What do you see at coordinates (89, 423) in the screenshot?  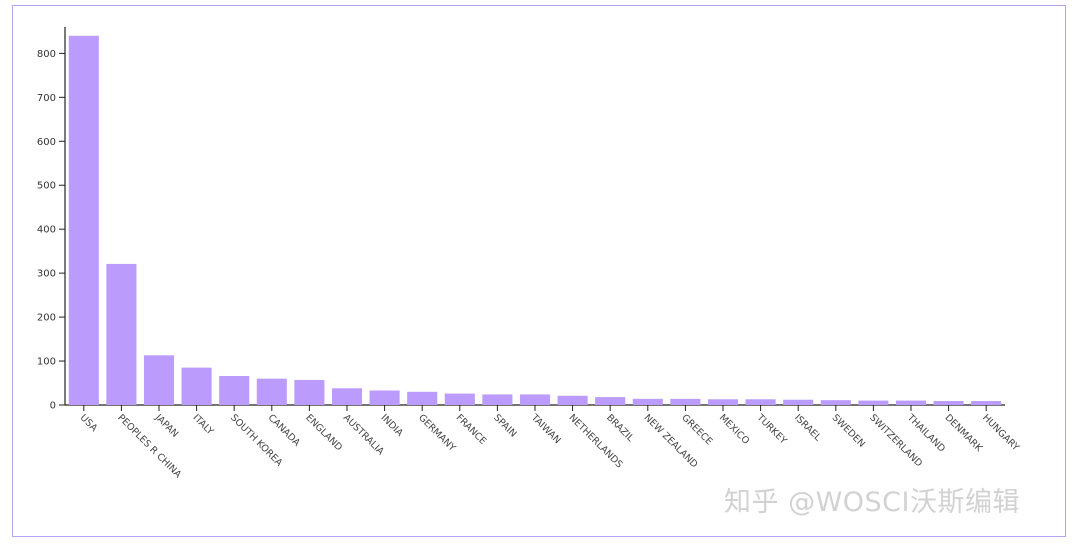 I see `x-tick-label: USA` at bounding box center [89, 423].